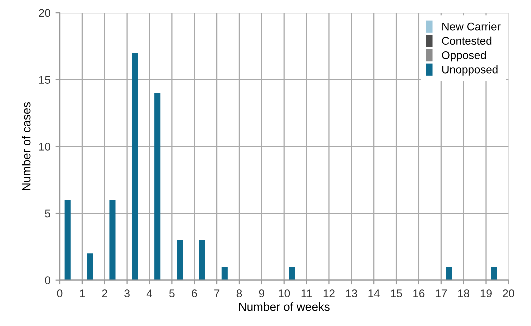  What do you see at coordinates (45, 146) in the screenshot?
I see `y-tick-label: 10` at bounding box center [45, 146].